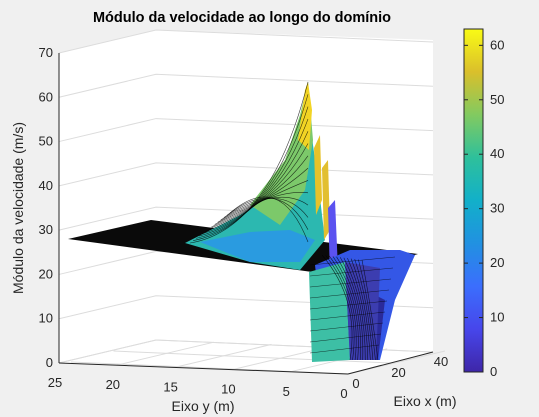 The height and width of the screenshot is (417, 539). What do you see at coordinates (493, 371) in the screenshot?
I see `colorbar-tick-label: 0` at bounding box center [493, 371].